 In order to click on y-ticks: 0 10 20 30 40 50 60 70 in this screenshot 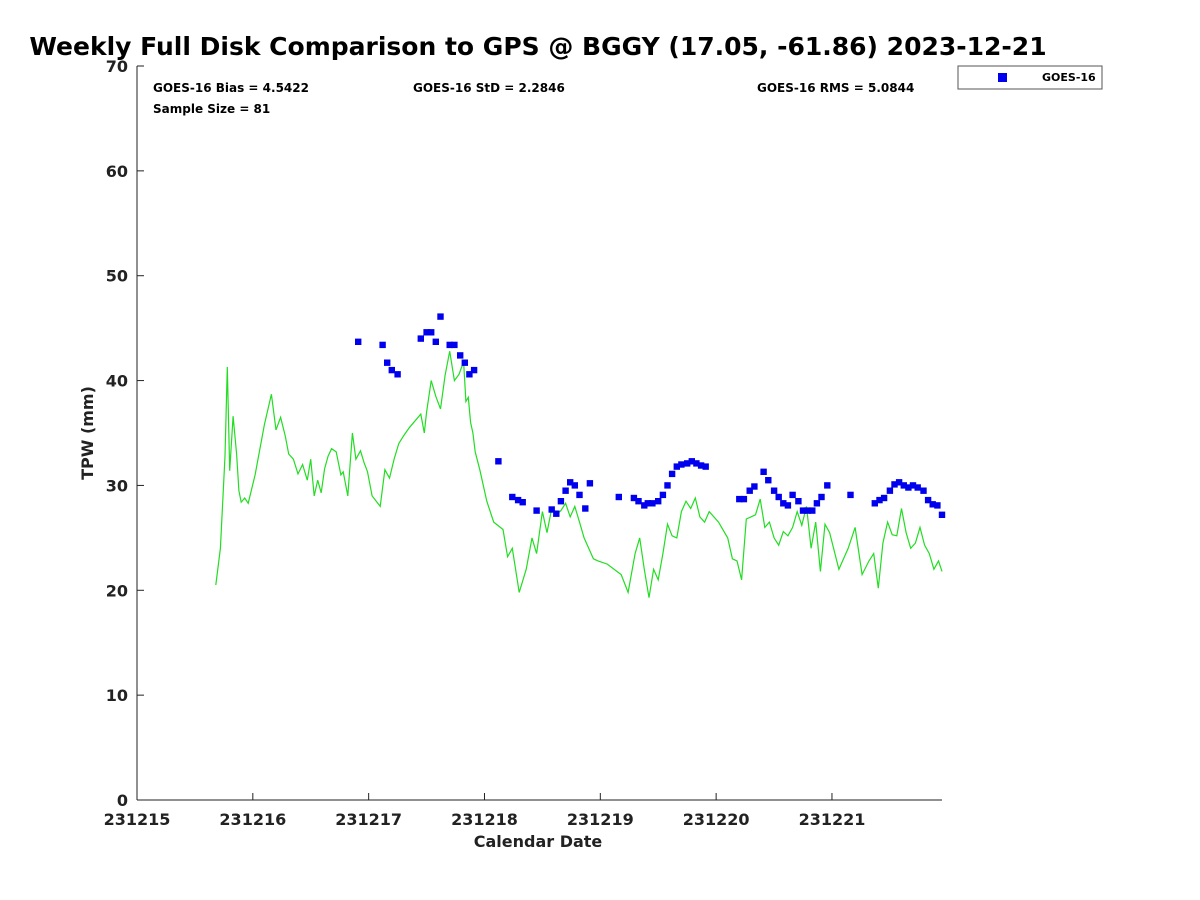, I will do `click(125, 433)`.